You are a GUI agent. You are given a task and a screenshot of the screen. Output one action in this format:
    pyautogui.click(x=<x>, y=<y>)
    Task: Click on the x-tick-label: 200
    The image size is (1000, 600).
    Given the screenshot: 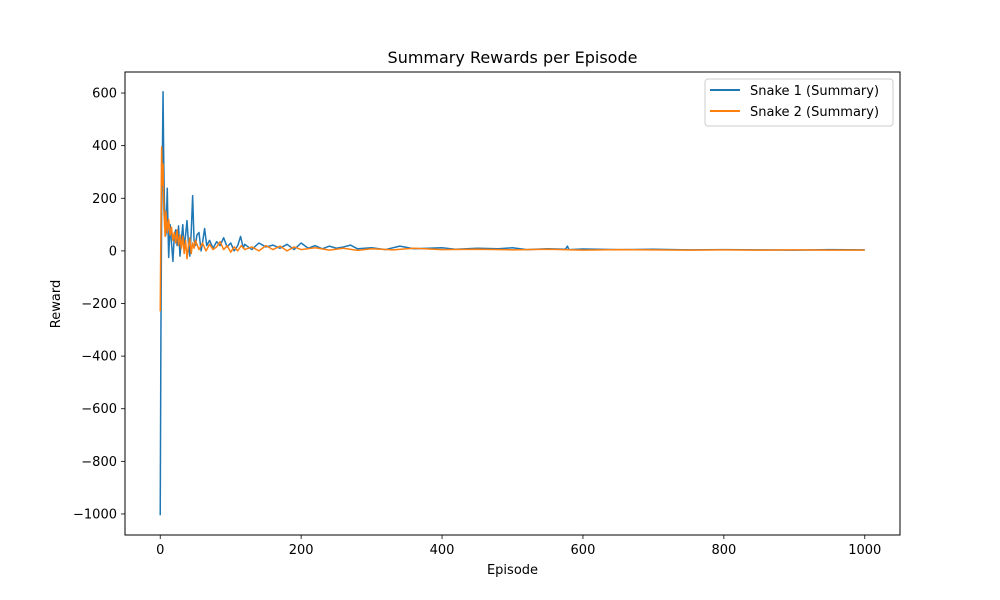 What is the action you would take?
    pyautogui.click(x=301, y=550)
    